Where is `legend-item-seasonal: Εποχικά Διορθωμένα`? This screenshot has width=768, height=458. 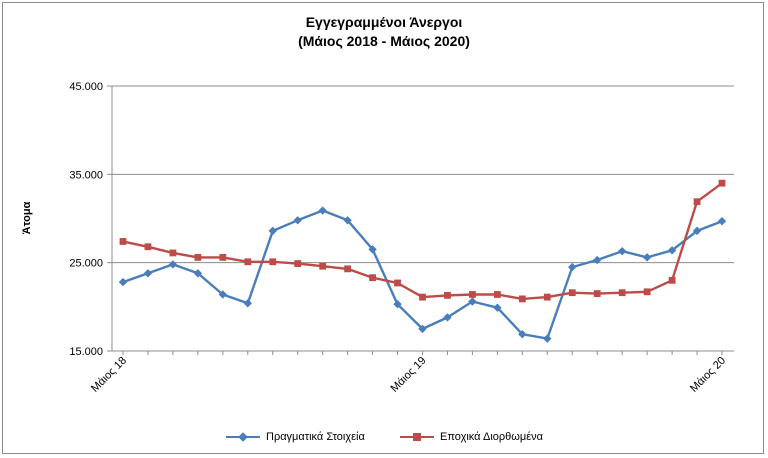
legend-item-seasonal: Εποχικά Διορθωμένα is located at coordinates (471, 437).